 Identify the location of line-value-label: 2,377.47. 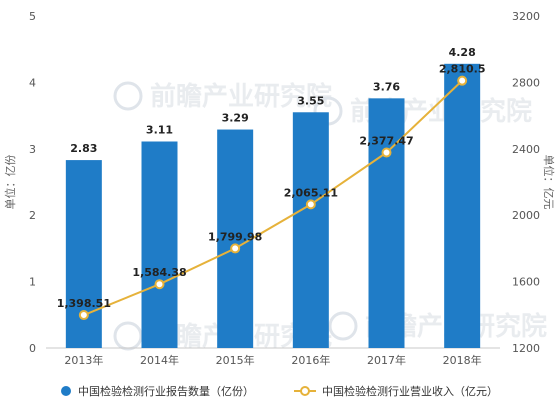
(386, 141).